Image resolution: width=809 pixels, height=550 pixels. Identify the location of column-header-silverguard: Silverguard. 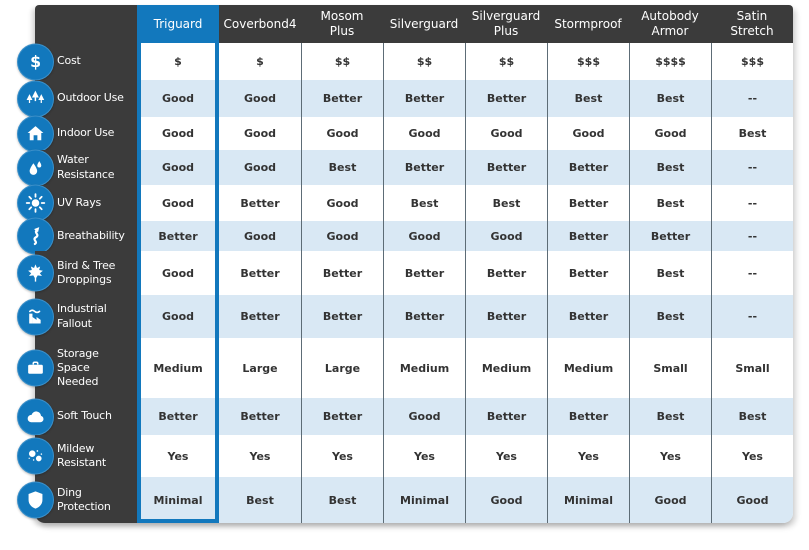
(424, 24).